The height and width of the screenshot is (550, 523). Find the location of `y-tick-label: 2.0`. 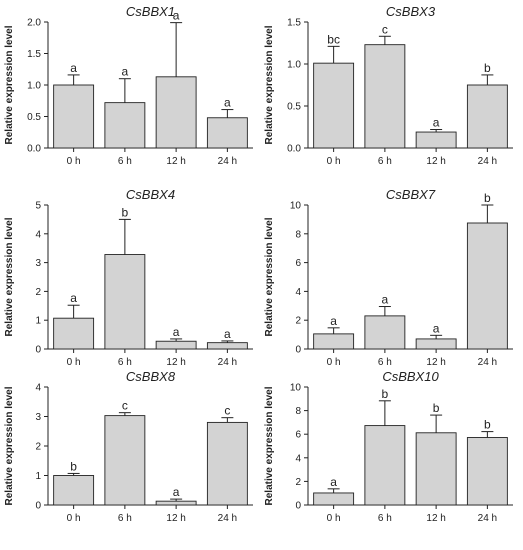

y-tick-label: 2.0 is located at coordinates (34, 23).